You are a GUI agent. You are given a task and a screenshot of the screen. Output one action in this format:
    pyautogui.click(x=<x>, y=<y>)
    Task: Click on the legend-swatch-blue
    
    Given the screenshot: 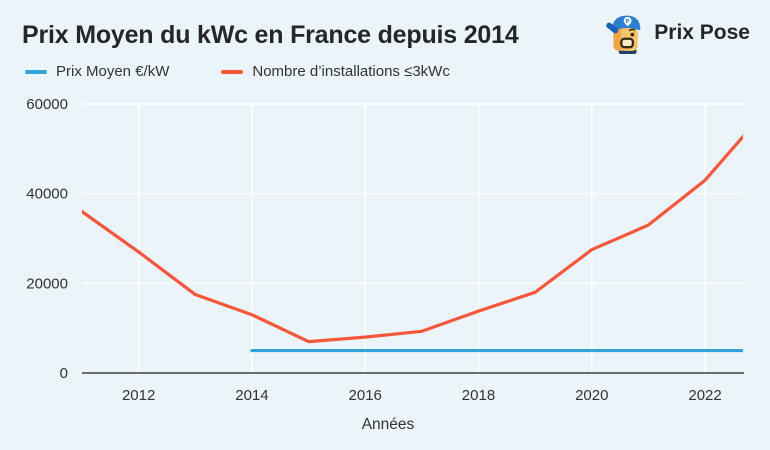 What is the action you would take?
    pyautogui.click(x=36, y=71)
    